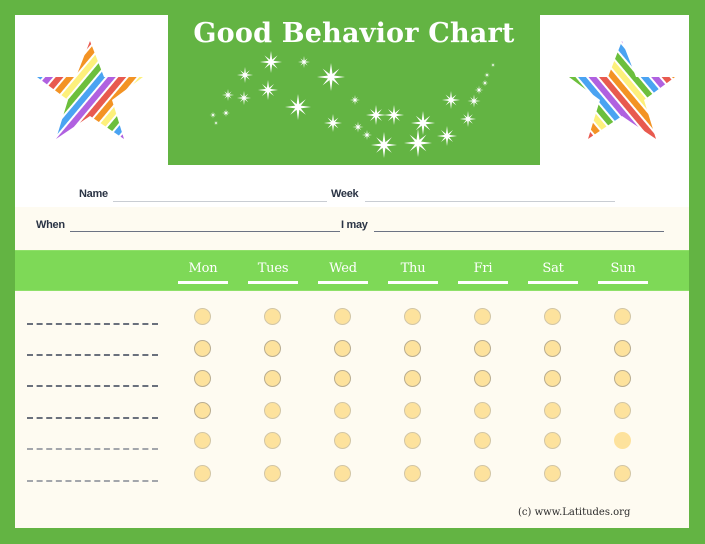  I want to click on when-i-may-row: When I may, so click(352, 228).